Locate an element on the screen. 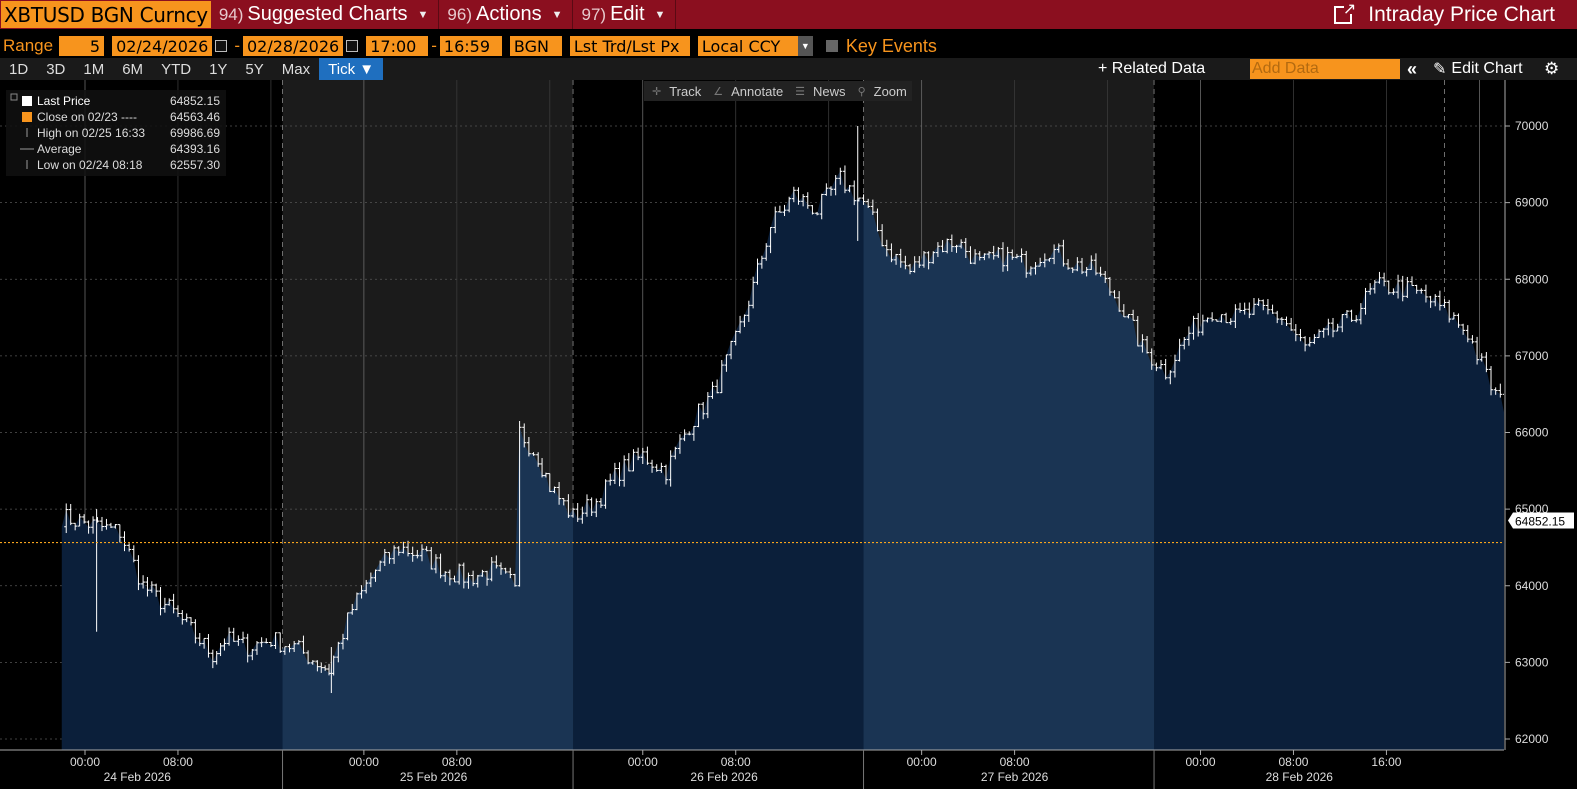  collapse-icon: « is located at coordinates (1412, 68).